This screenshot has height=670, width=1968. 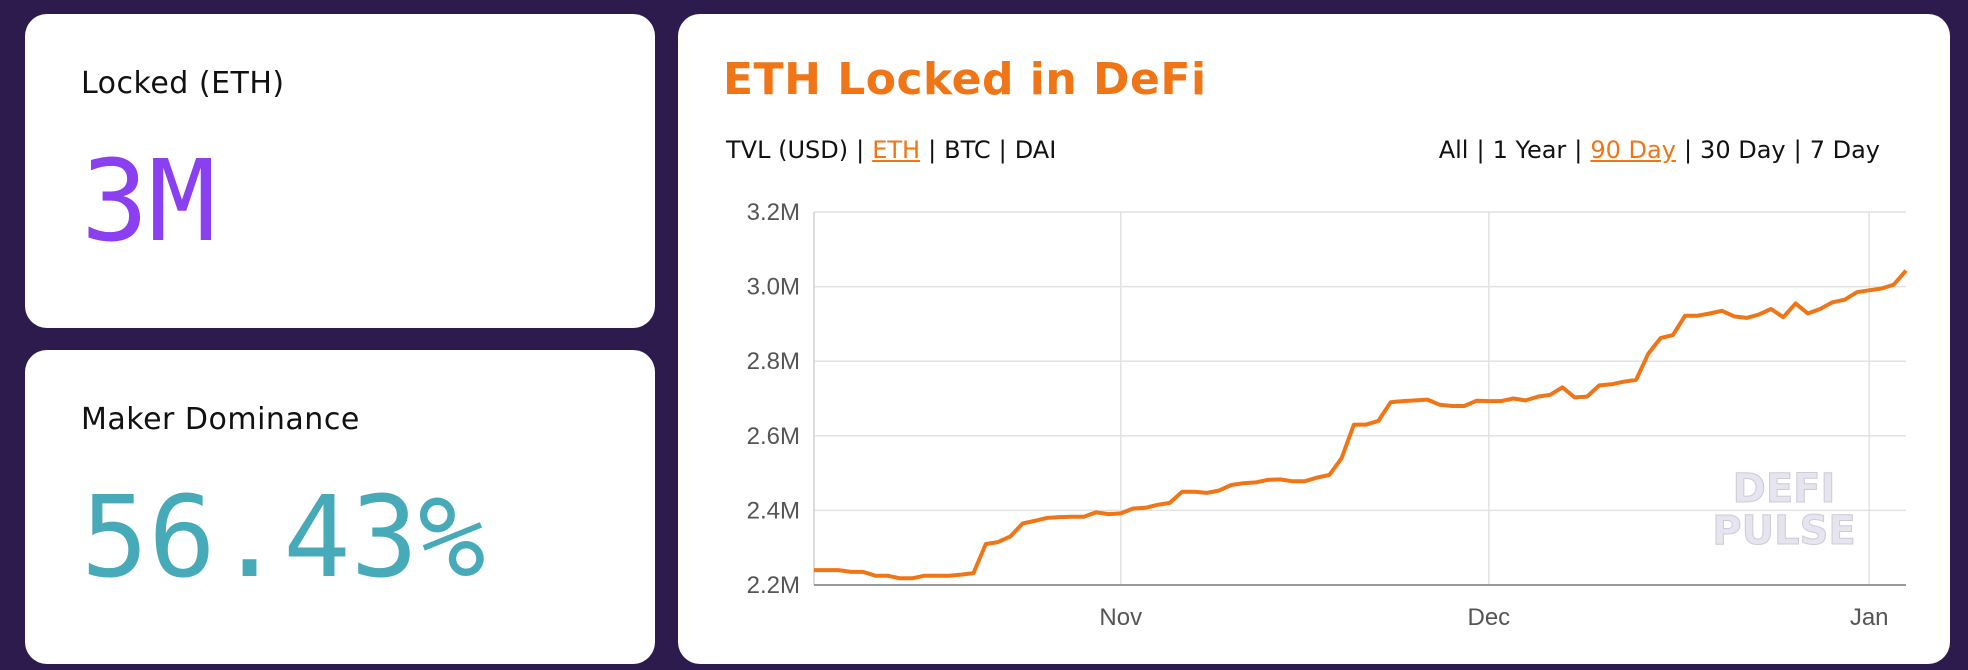 What do you see at coordinates (1783, 531) in the screenshot?
I see `watermark-line-2: PULSE` at bounding box center [1783, 531].